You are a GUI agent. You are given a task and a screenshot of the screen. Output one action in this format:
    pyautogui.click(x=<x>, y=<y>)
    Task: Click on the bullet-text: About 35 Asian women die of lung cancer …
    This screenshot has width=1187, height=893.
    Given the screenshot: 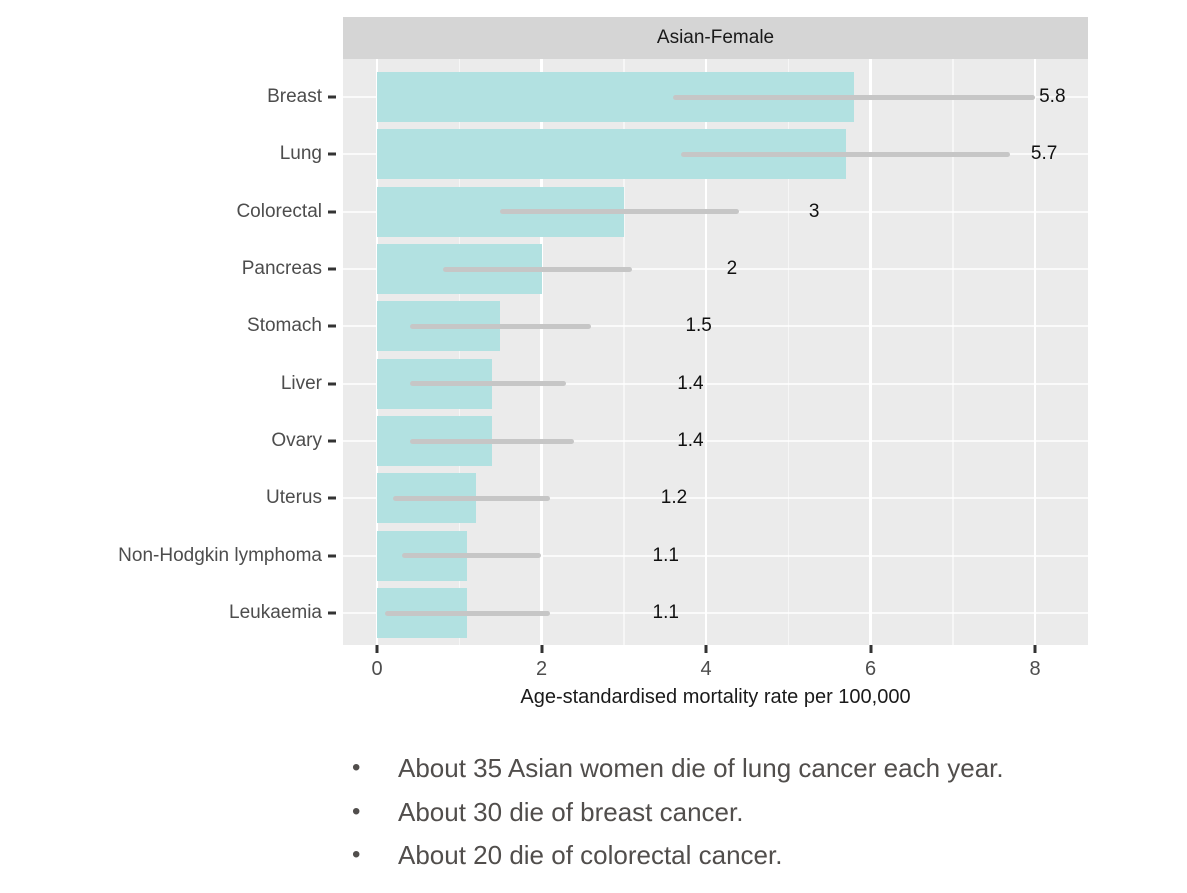 What is the action you would take?
    pyautogui.click(x=701, y=768)
    